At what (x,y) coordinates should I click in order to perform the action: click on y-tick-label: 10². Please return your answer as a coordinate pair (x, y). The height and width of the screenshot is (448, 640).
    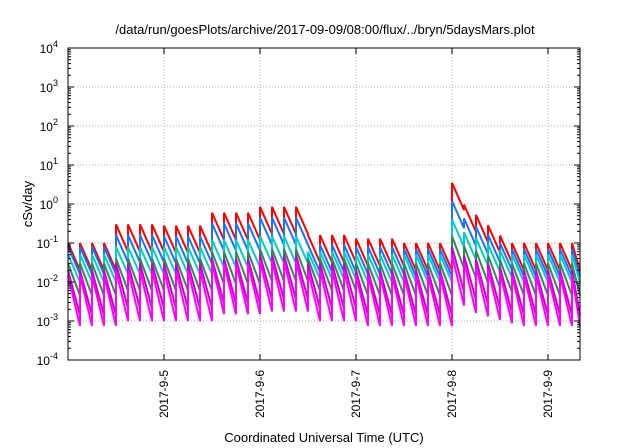
    Looking at the image, I should click on (49, 125).